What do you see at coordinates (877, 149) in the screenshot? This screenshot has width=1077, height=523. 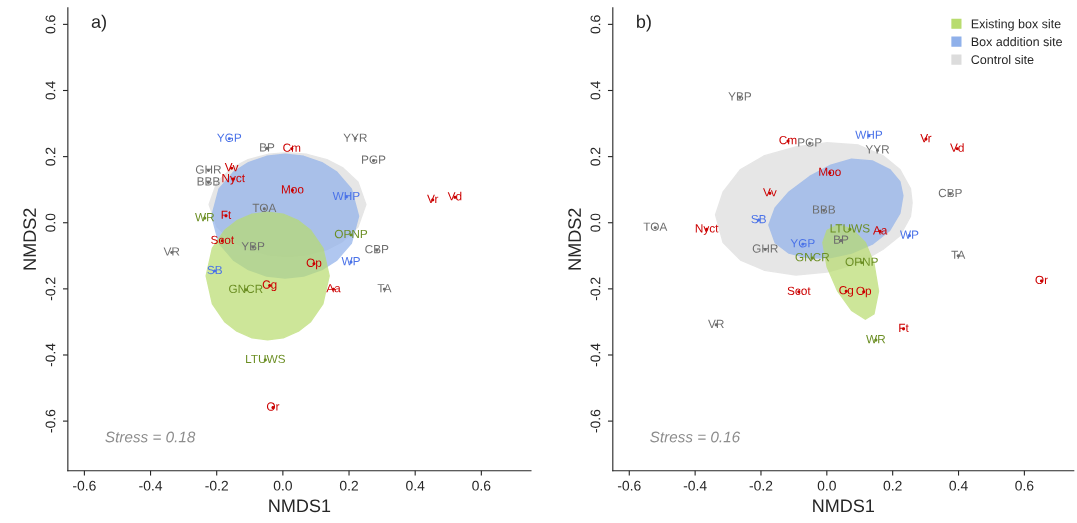 I see `data-label: YYR` at bounding box center [877, 149].